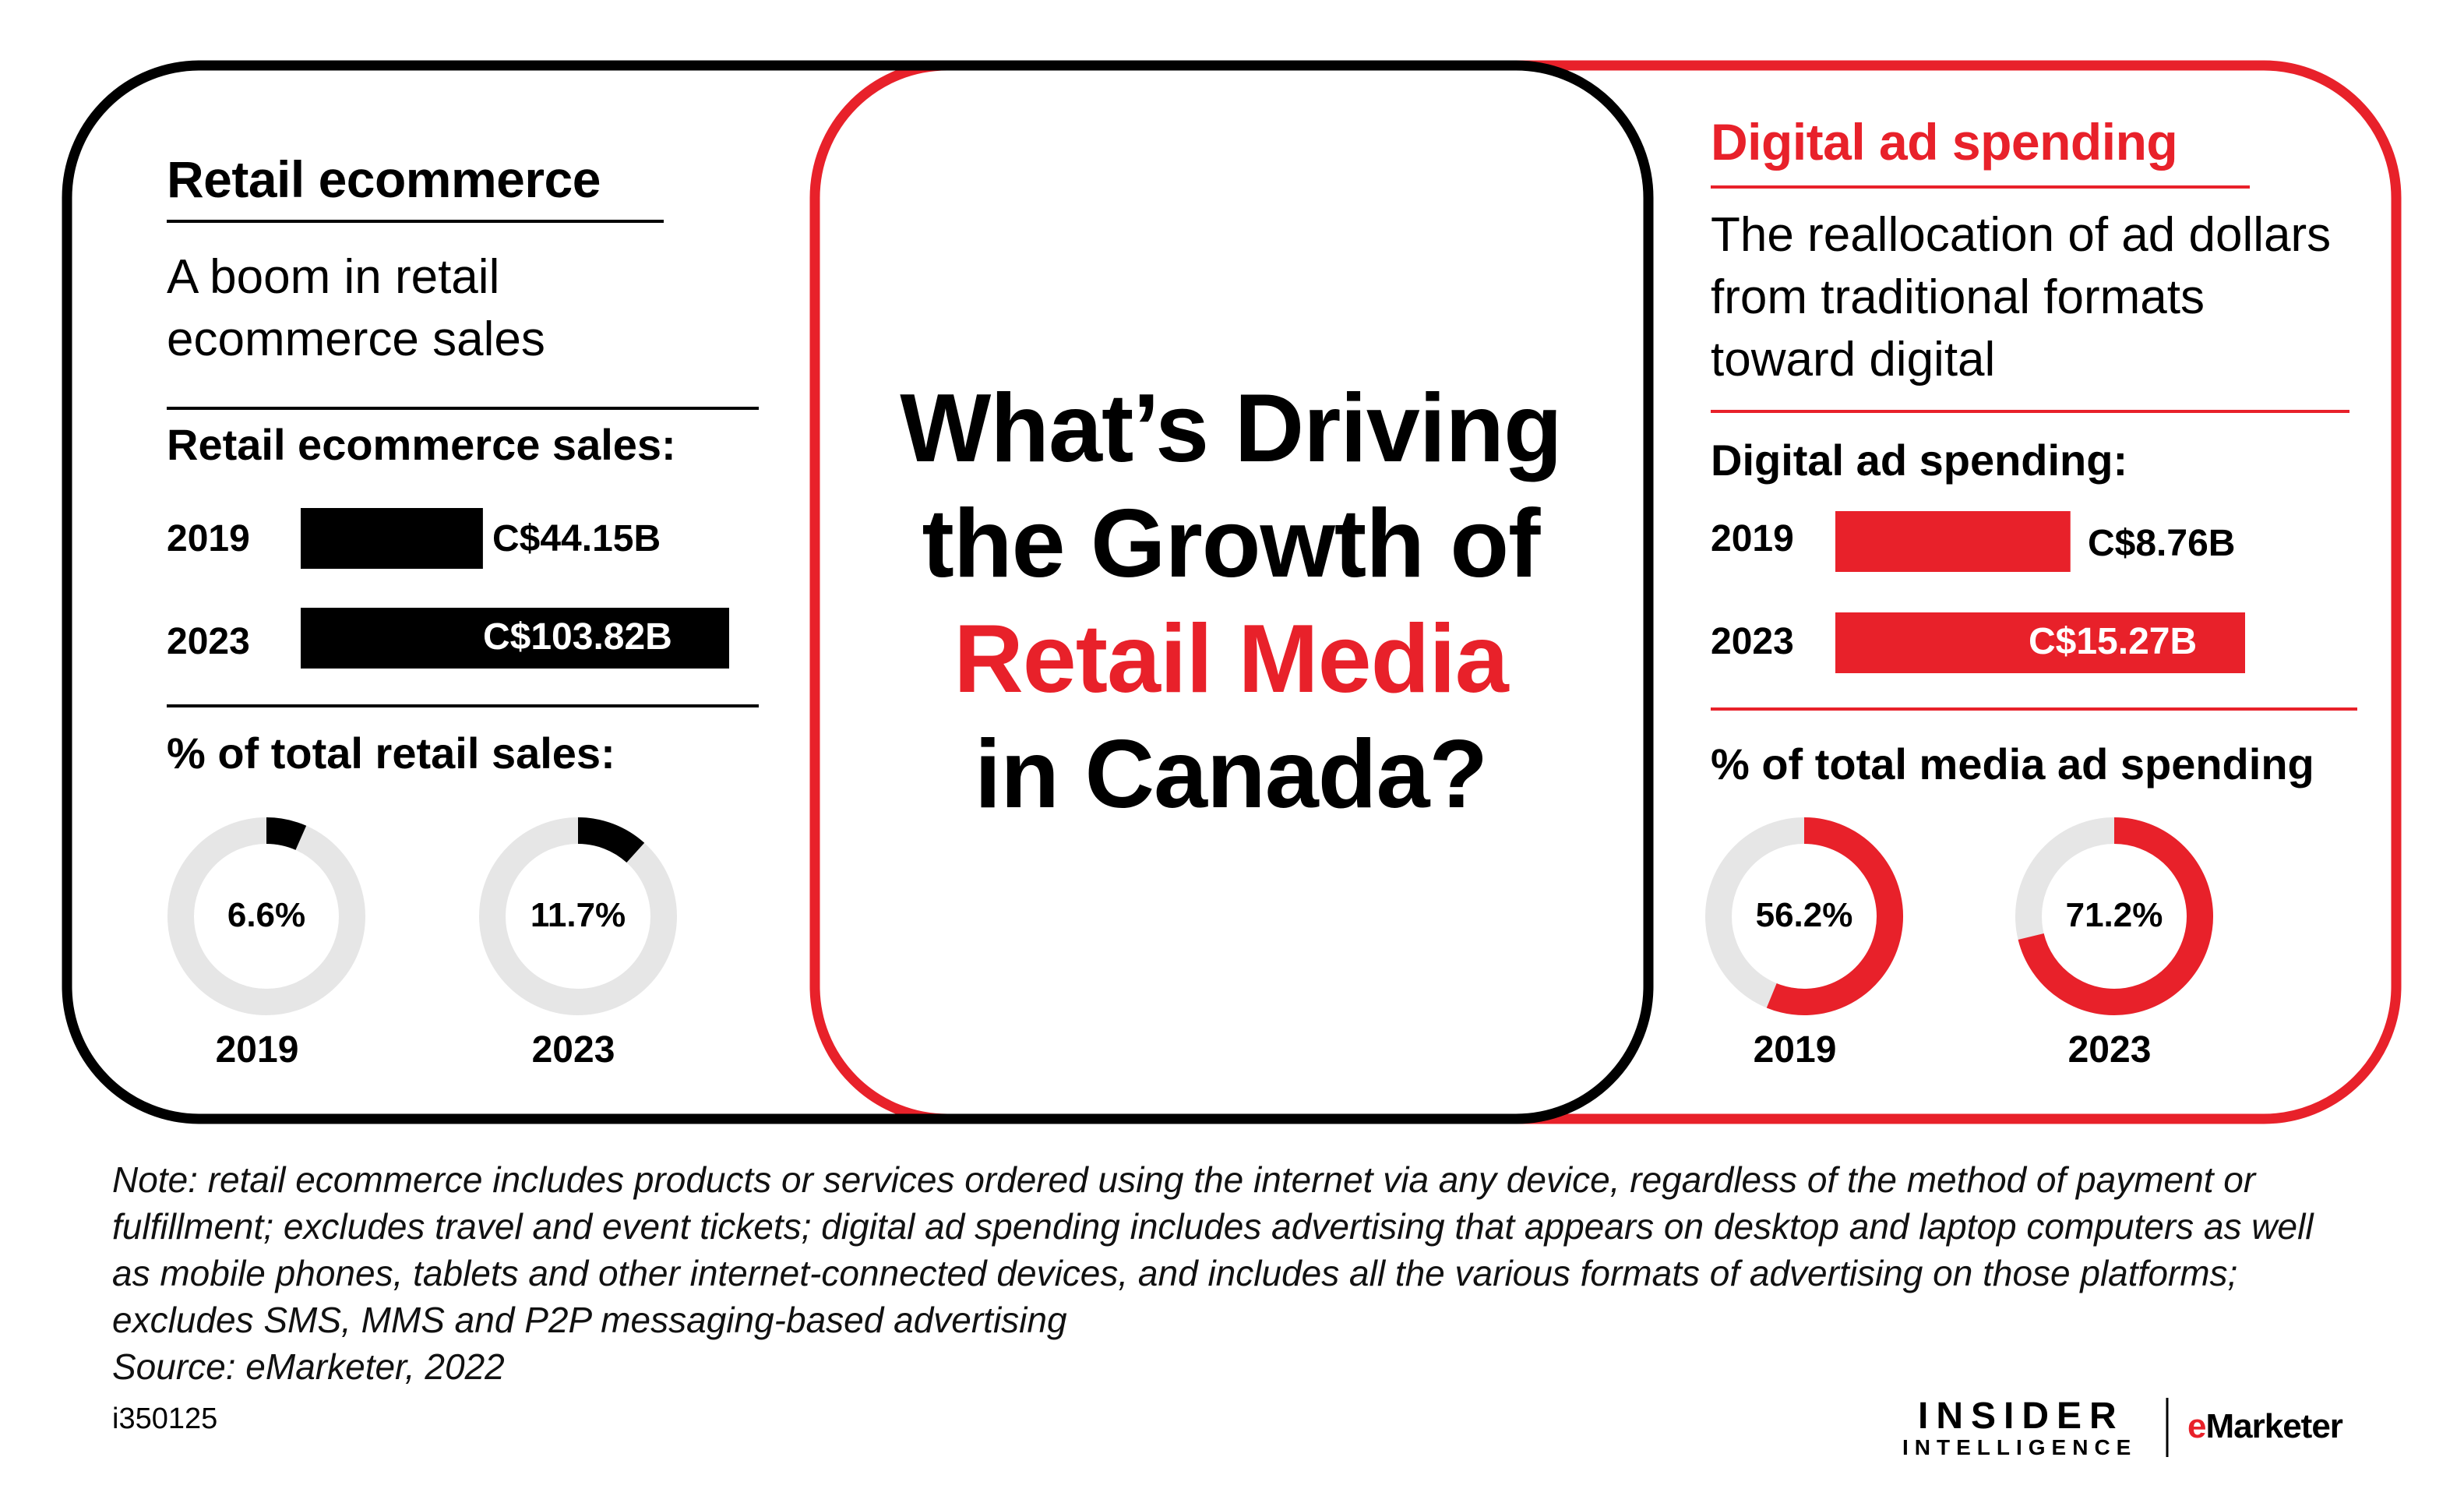  I want to click on ad-share-donuts, so click(1959, 916).